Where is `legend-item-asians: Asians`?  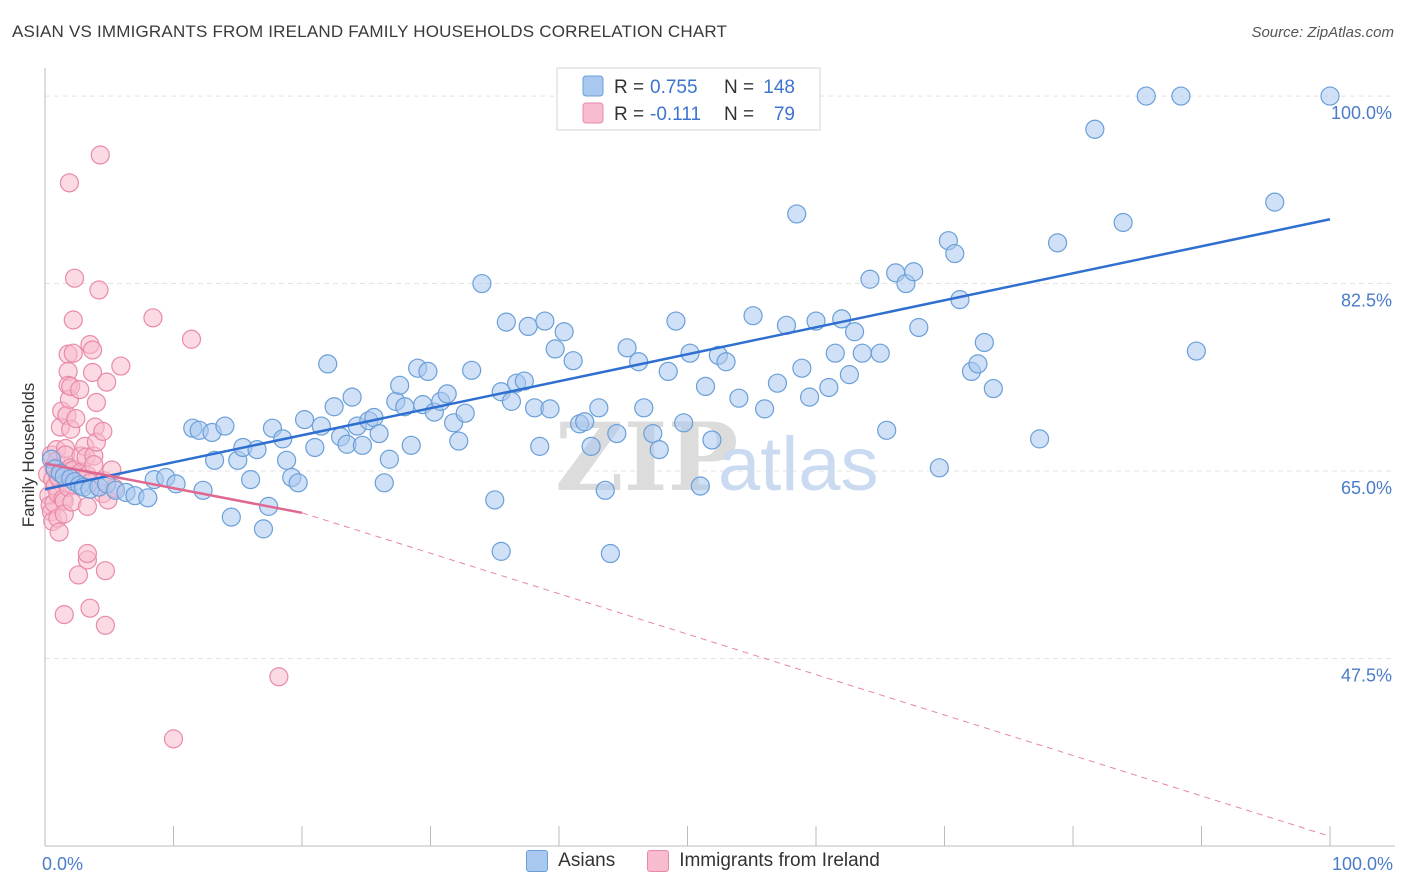 legend-item-asians: Asians is located at coordinates (570, 861).